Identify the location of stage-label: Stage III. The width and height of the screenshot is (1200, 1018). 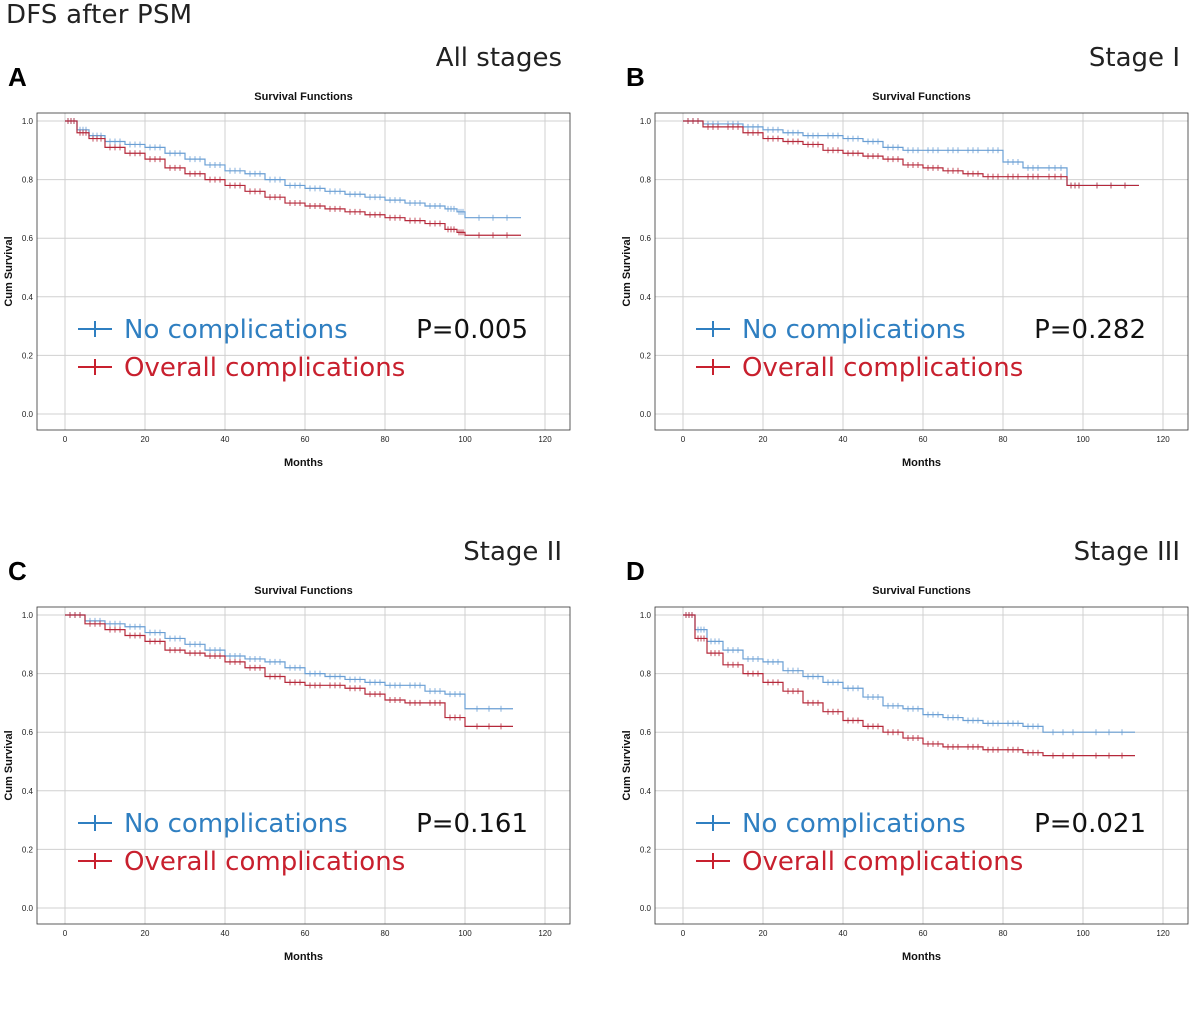
(1127, 552).